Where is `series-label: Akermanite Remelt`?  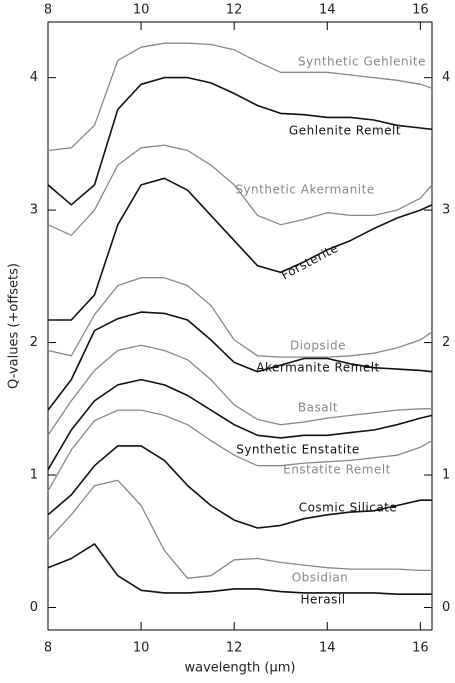
series-label: Akermanite Remelt is located at coordinates (318, 368).